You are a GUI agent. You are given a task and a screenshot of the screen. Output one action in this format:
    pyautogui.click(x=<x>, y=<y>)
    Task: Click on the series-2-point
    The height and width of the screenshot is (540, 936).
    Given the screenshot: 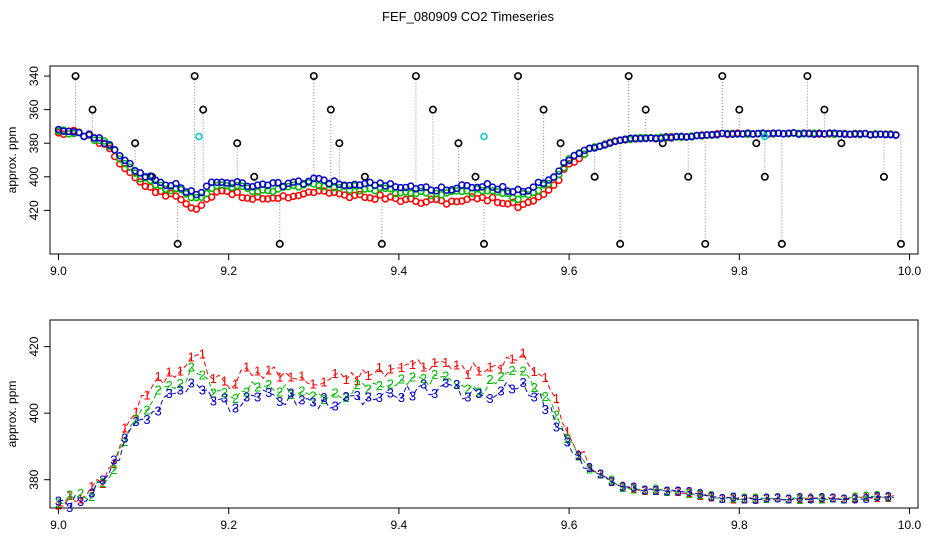 What is the action you would take?
    pyautogui.click(x=349, y=190)
    